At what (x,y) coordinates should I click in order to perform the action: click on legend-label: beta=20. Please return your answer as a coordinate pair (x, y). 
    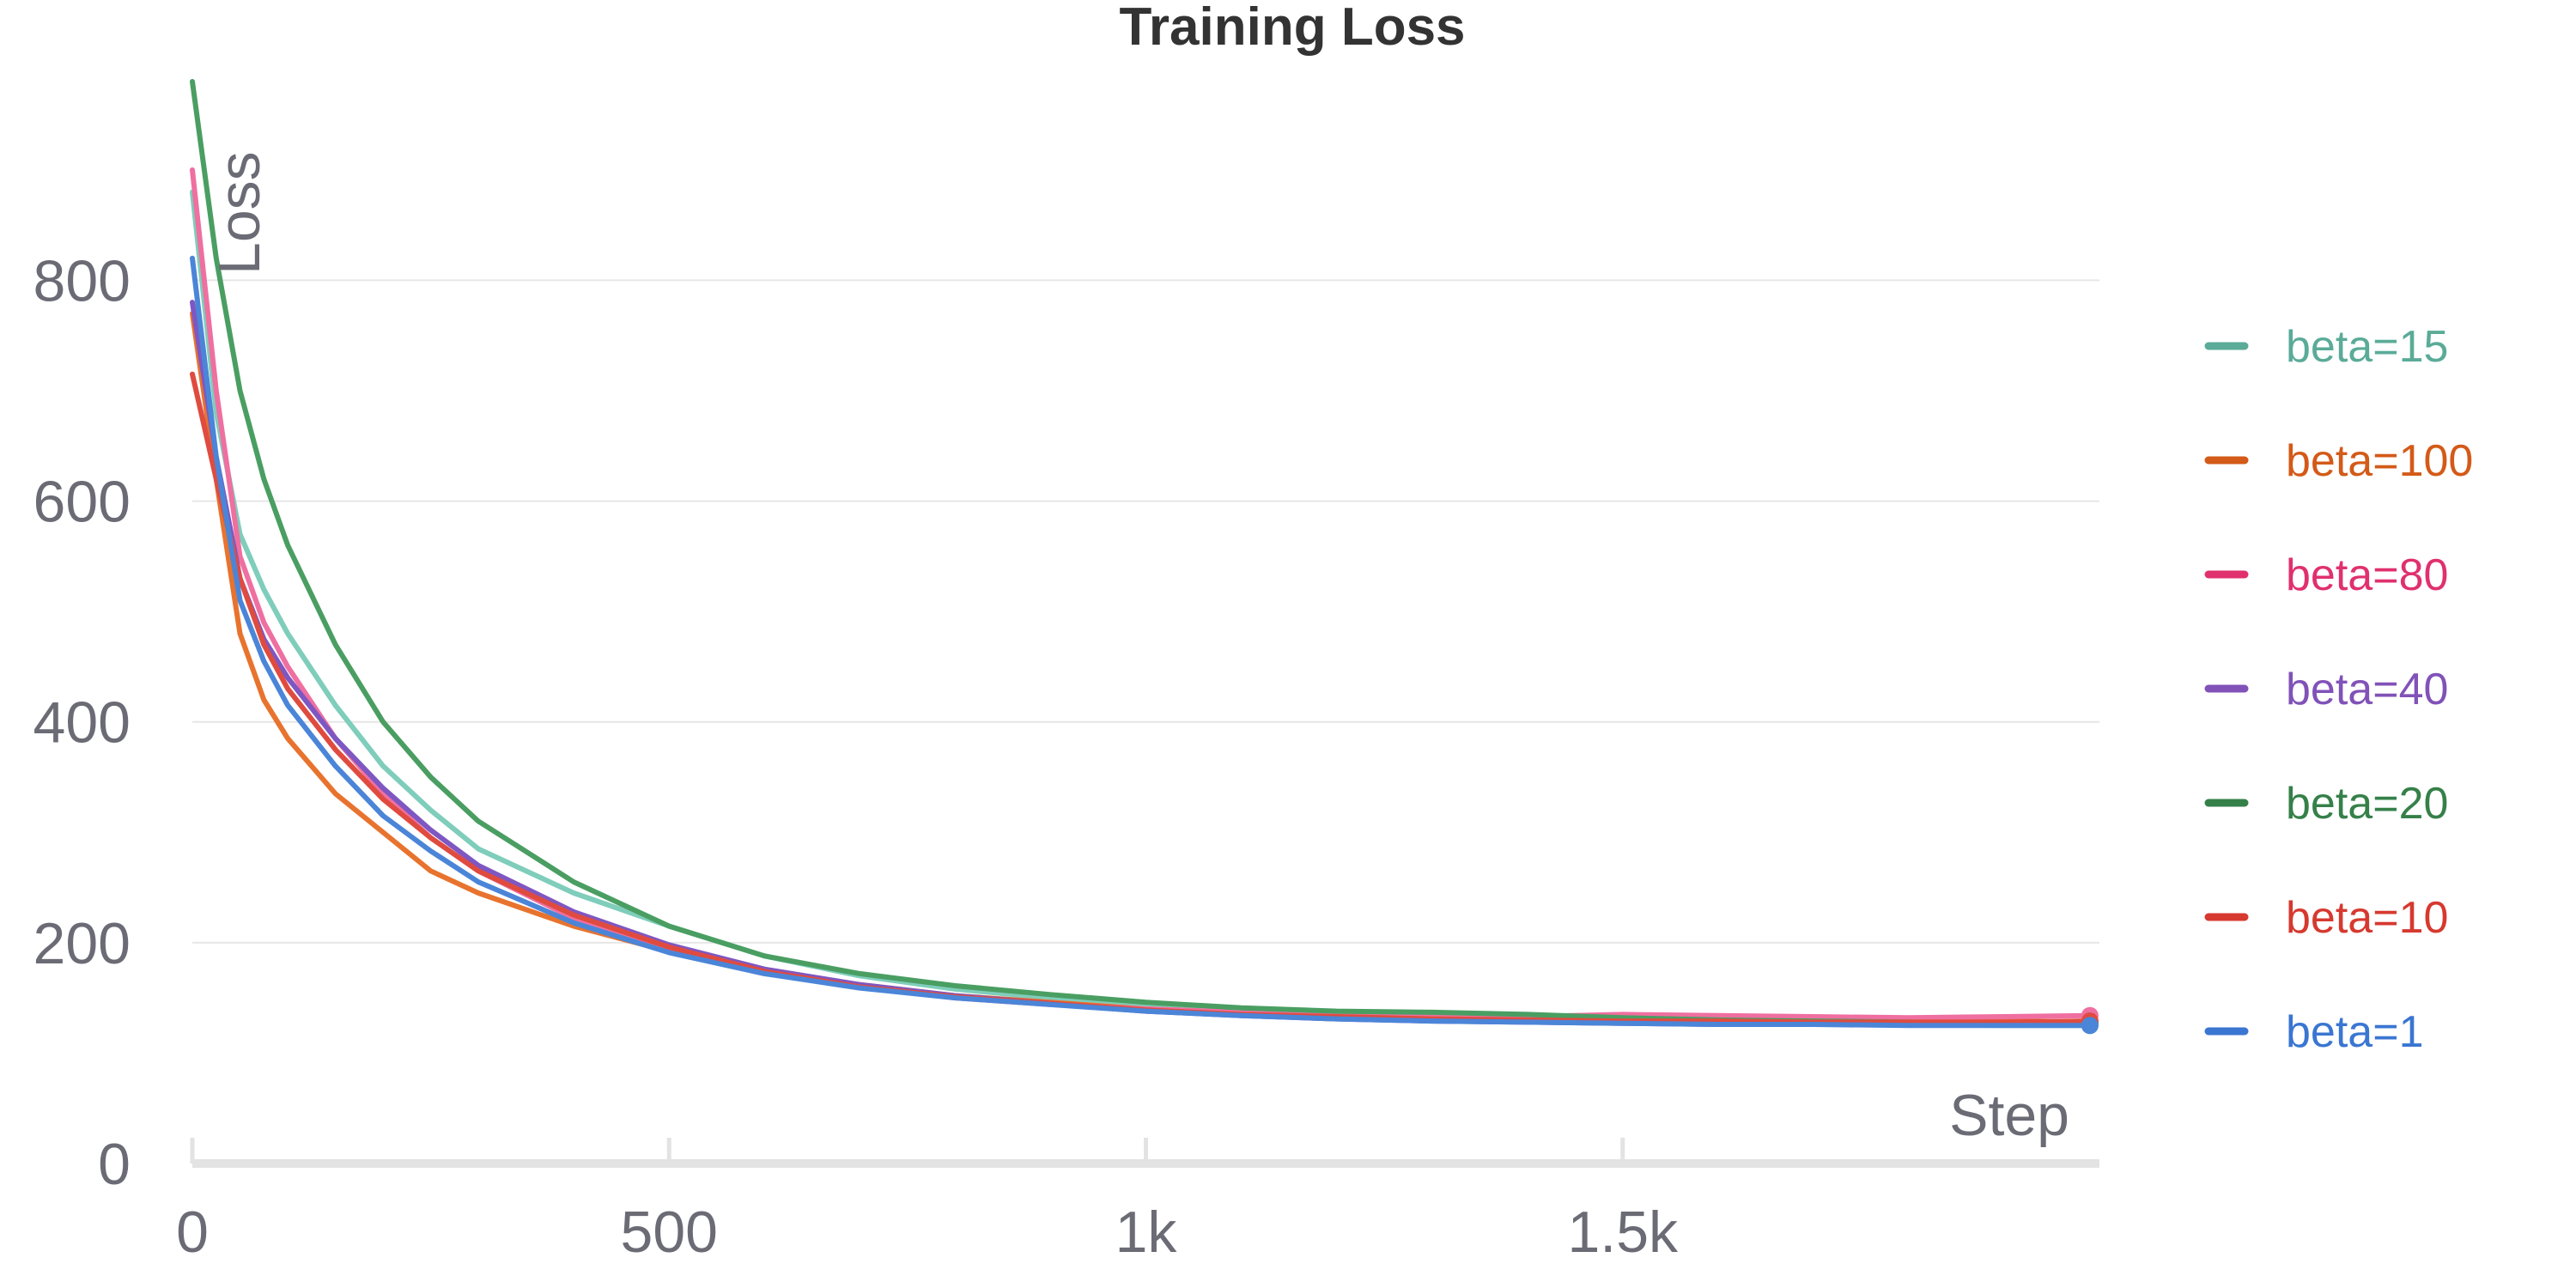
    Looking at the image, I should click on (2367, 804).